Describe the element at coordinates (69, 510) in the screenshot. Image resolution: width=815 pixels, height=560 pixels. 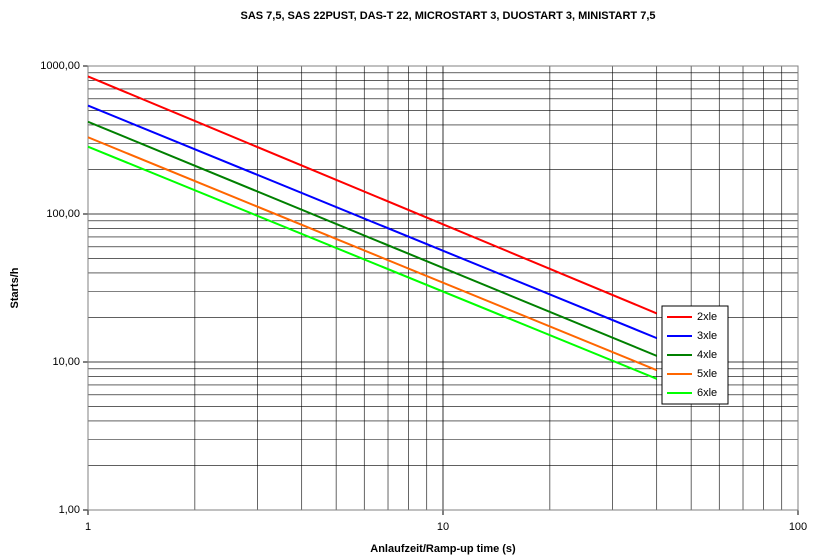
I see `y-tick-label: 1,00` at that location.